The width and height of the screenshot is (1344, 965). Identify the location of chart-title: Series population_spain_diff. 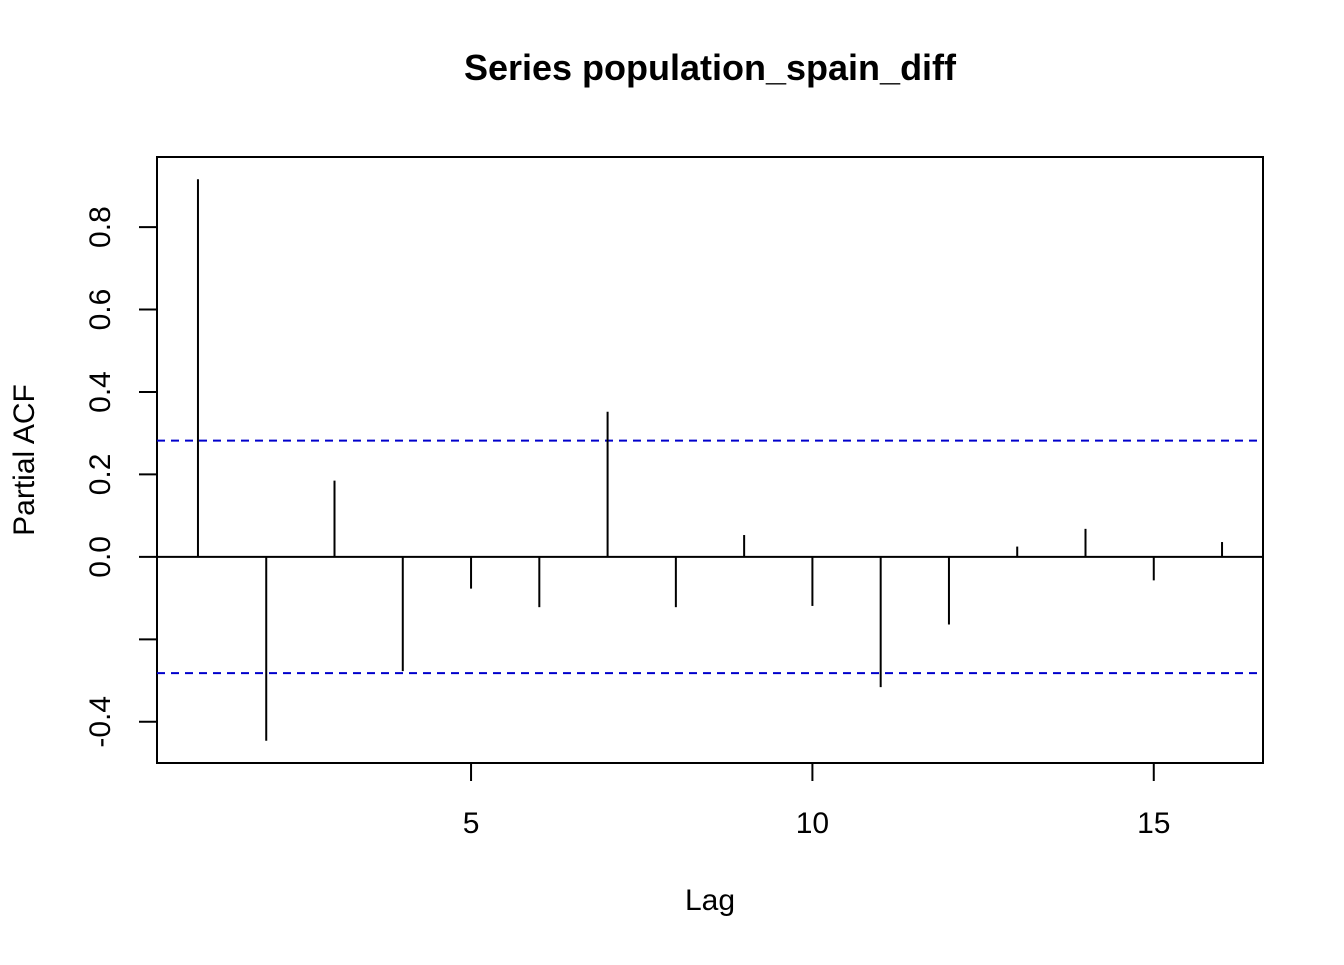
(710, 67).